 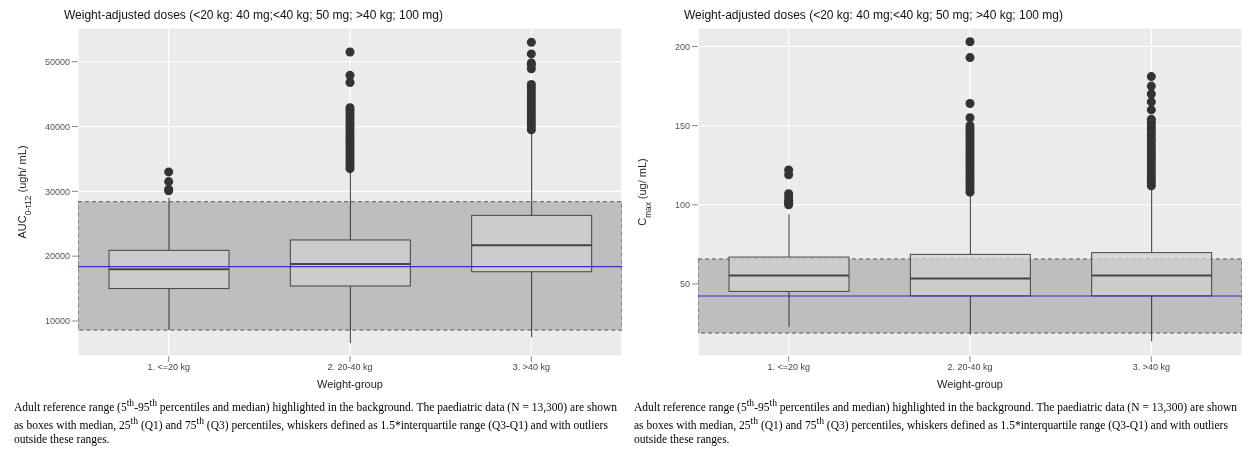 What do you see at coordinates (682, 125) in the screenshot?
I see `y-tick-label: 150` at bounding box center [682, 125].